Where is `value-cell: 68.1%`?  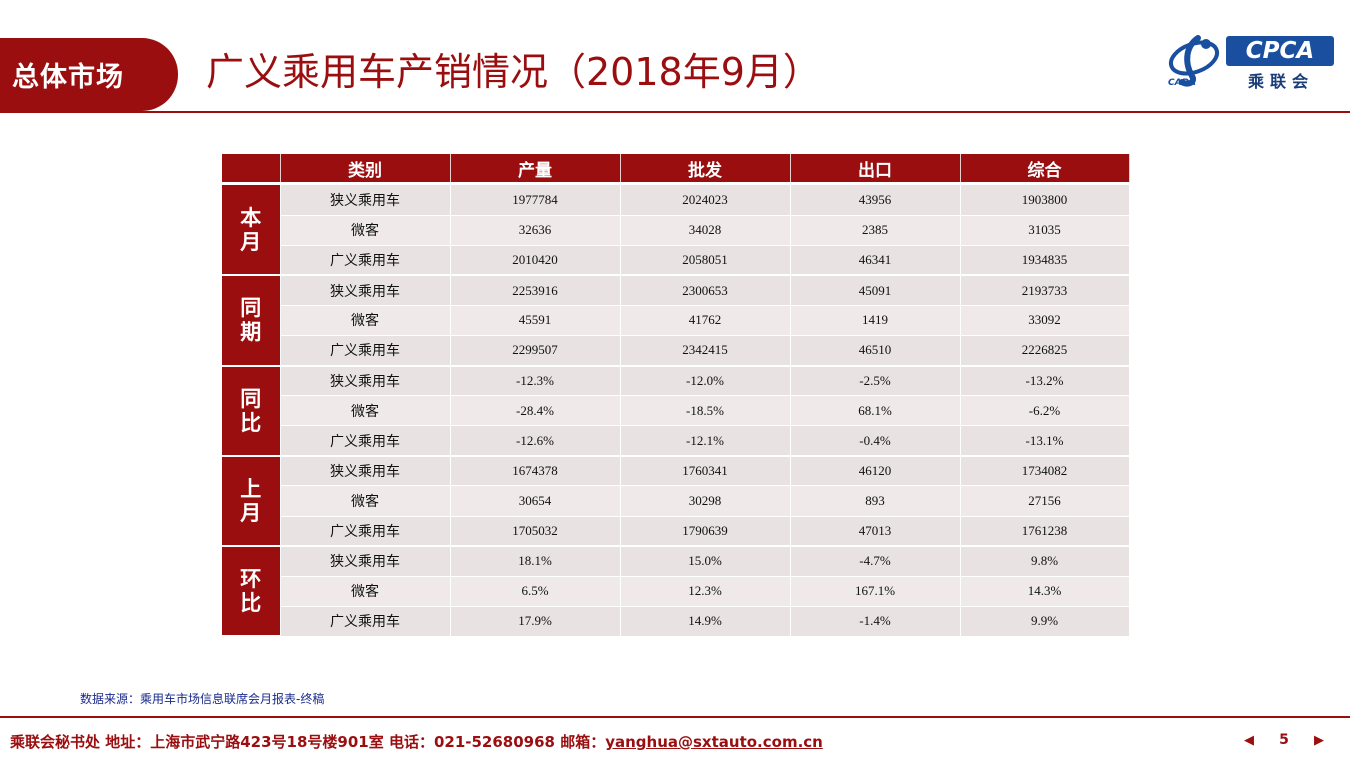 value-cell: 68.1% is located at coordinates (875, 411).